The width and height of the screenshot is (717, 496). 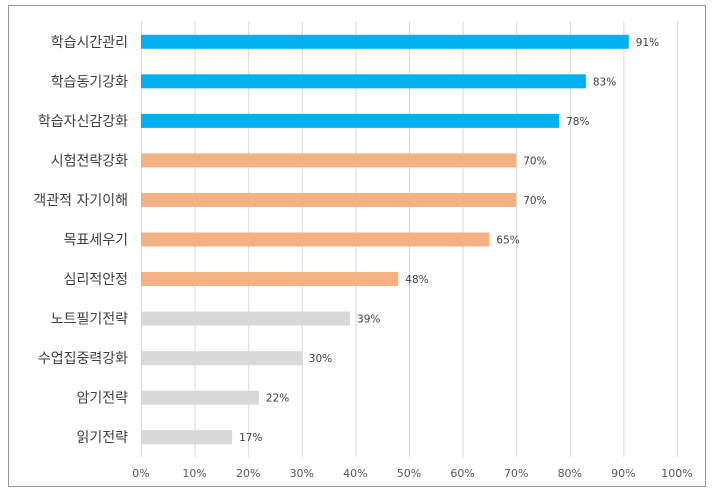 I want to click on x-tick-label: 30%, so click(x=302, y=473).